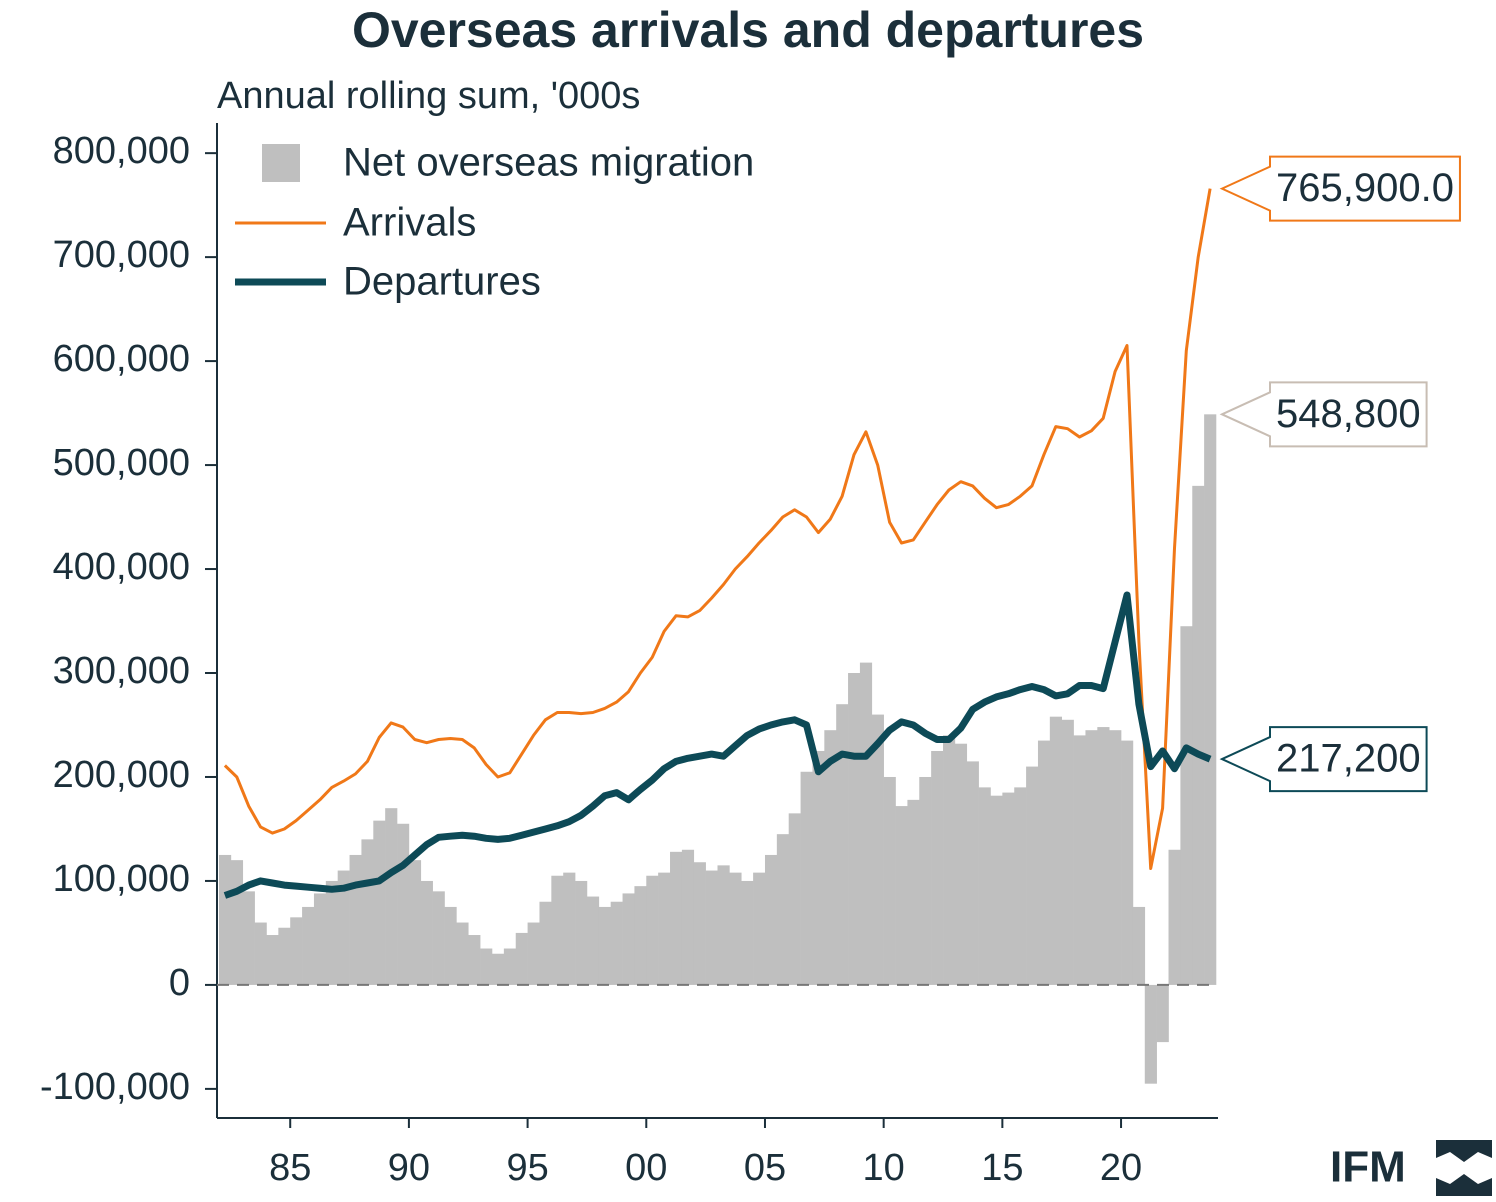 The image size is (1496, 1202). I want to click on x-tick-label: 00, so click(646, 1168).